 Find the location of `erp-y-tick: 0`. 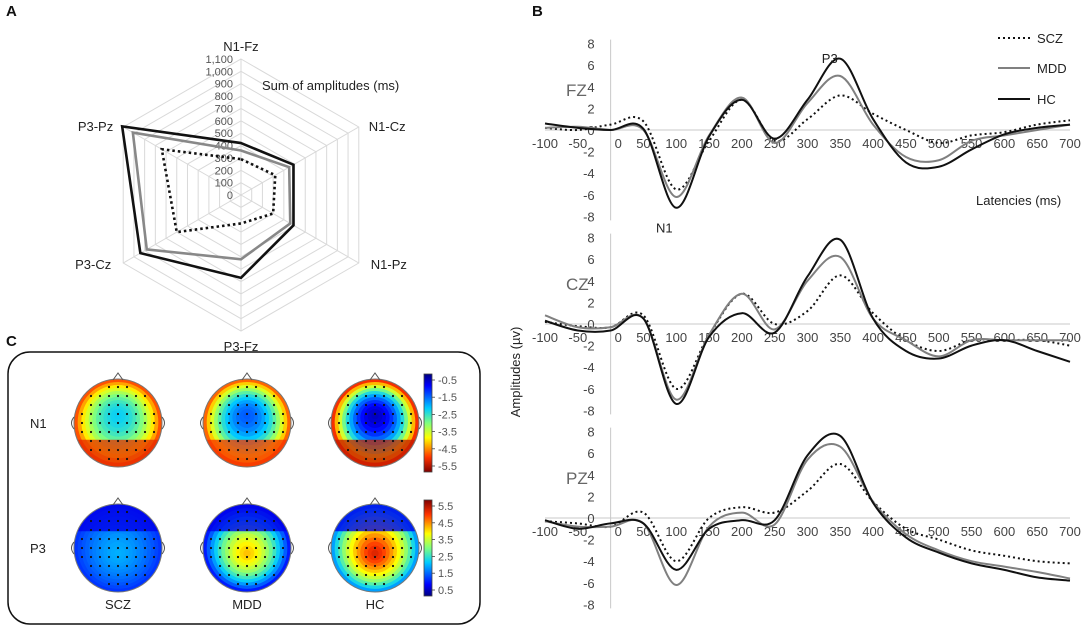

erp-y-tick: 0 is located at coordinates (590, 130).